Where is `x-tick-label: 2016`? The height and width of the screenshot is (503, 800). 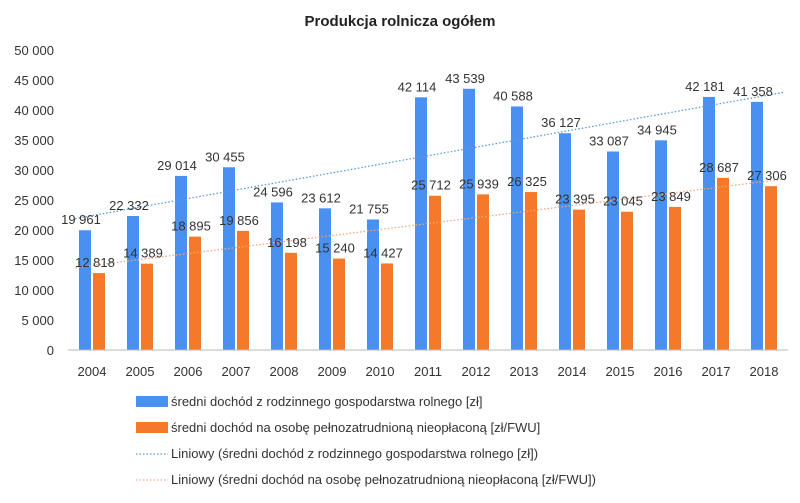 x-tick-label: 2016 is located at coordinates (668, 371).